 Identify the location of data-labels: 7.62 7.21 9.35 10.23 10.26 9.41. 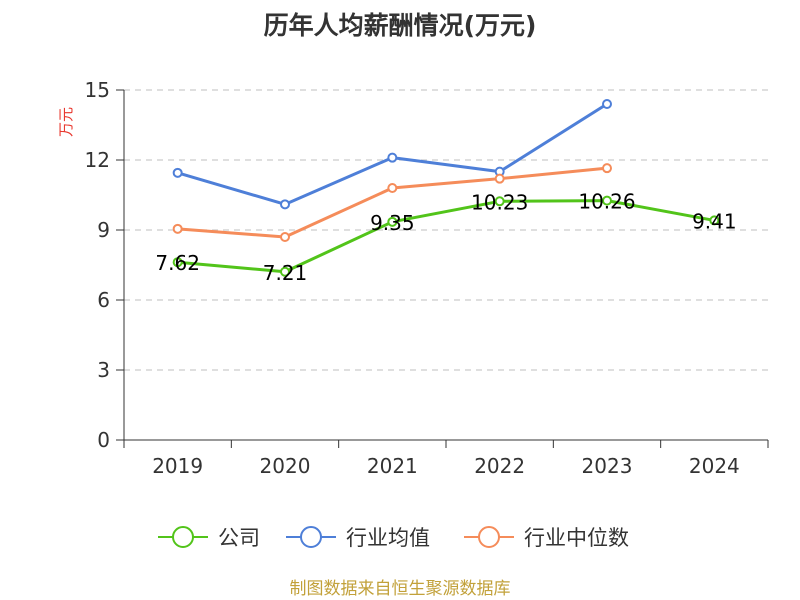
(445, 237).